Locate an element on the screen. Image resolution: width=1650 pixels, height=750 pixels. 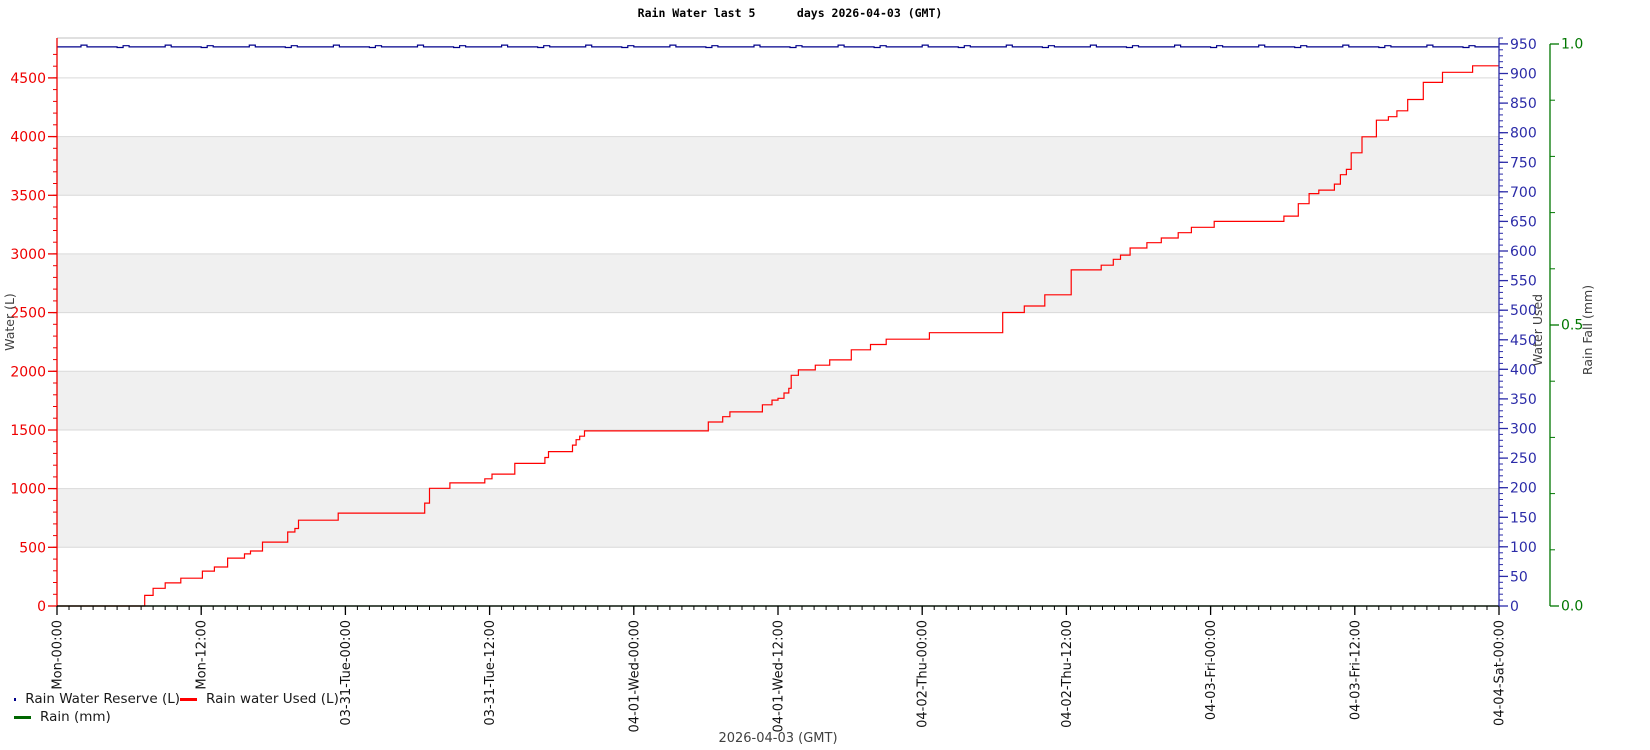
rain-axis: 0.0 0.5 1.0 is located at coordinates (1566, 326).